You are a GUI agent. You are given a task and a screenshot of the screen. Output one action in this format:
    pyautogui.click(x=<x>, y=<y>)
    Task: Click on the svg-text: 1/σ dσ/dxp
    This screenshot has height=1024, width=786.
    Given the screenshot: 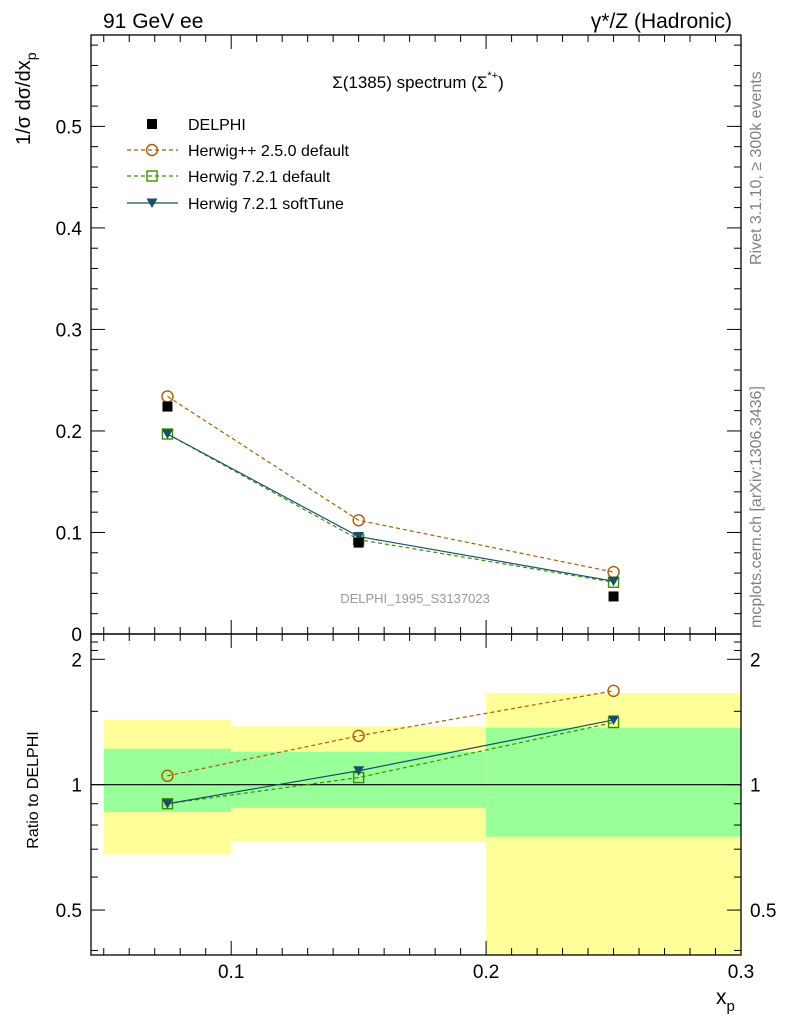 What is the action you would take?
    pyautogui.click(x=26, y=98)
    